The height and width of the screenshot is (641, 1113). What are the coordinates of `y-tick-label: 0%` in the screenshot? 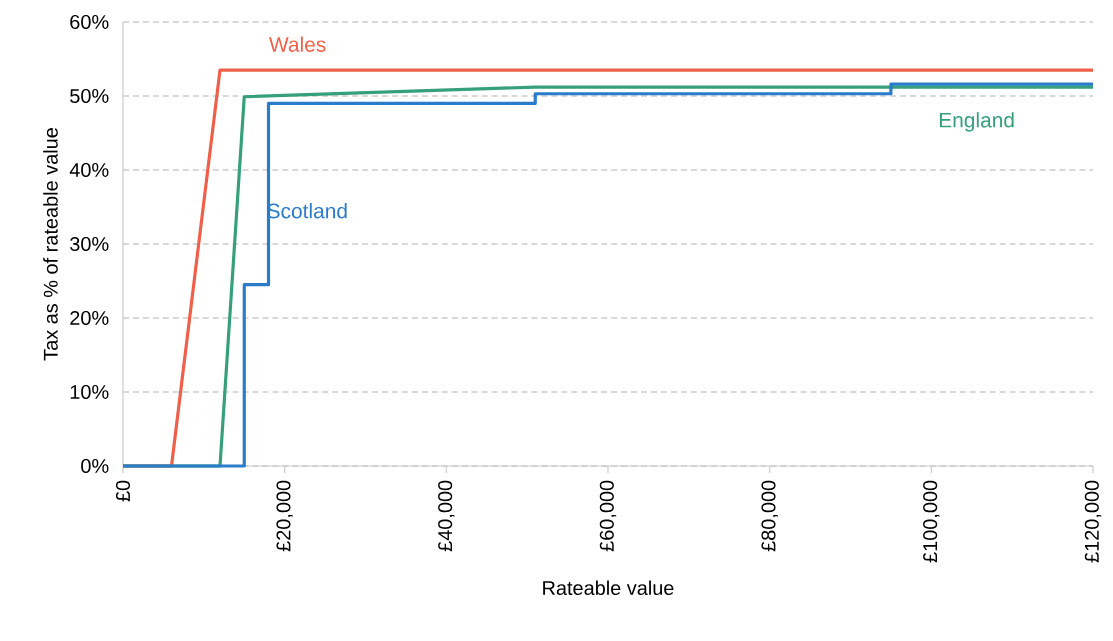 It's located at (95, 466).